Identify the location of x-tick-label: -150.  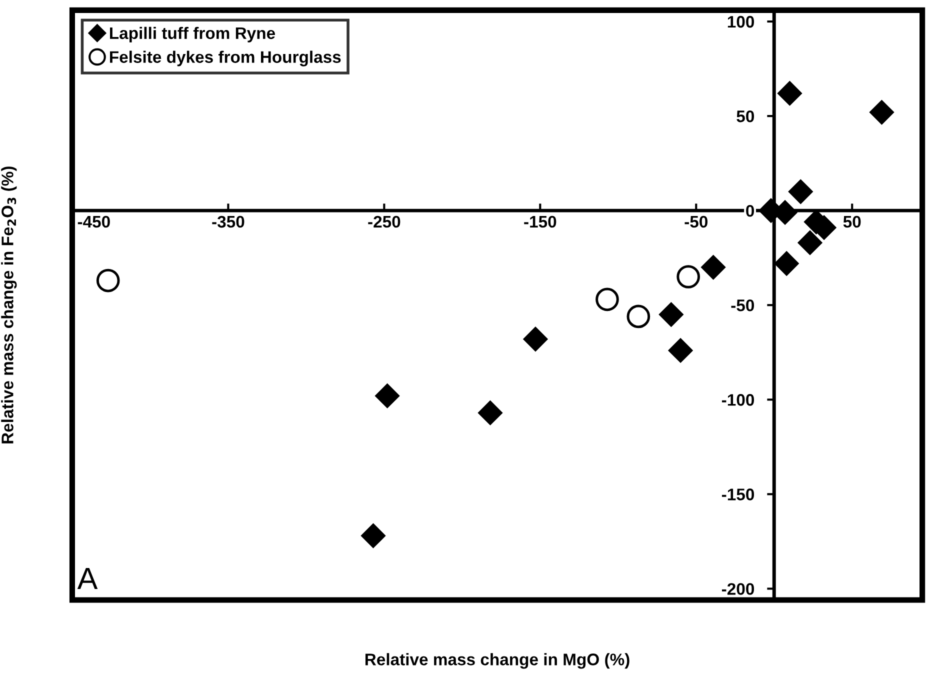
(540, 222).